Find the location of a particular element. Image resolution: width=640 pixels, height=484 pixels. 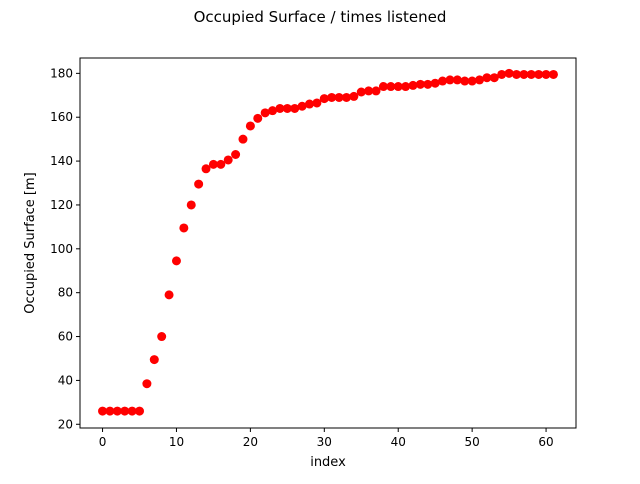

y-tick-label: 140 is located at coordinates (61, 161).